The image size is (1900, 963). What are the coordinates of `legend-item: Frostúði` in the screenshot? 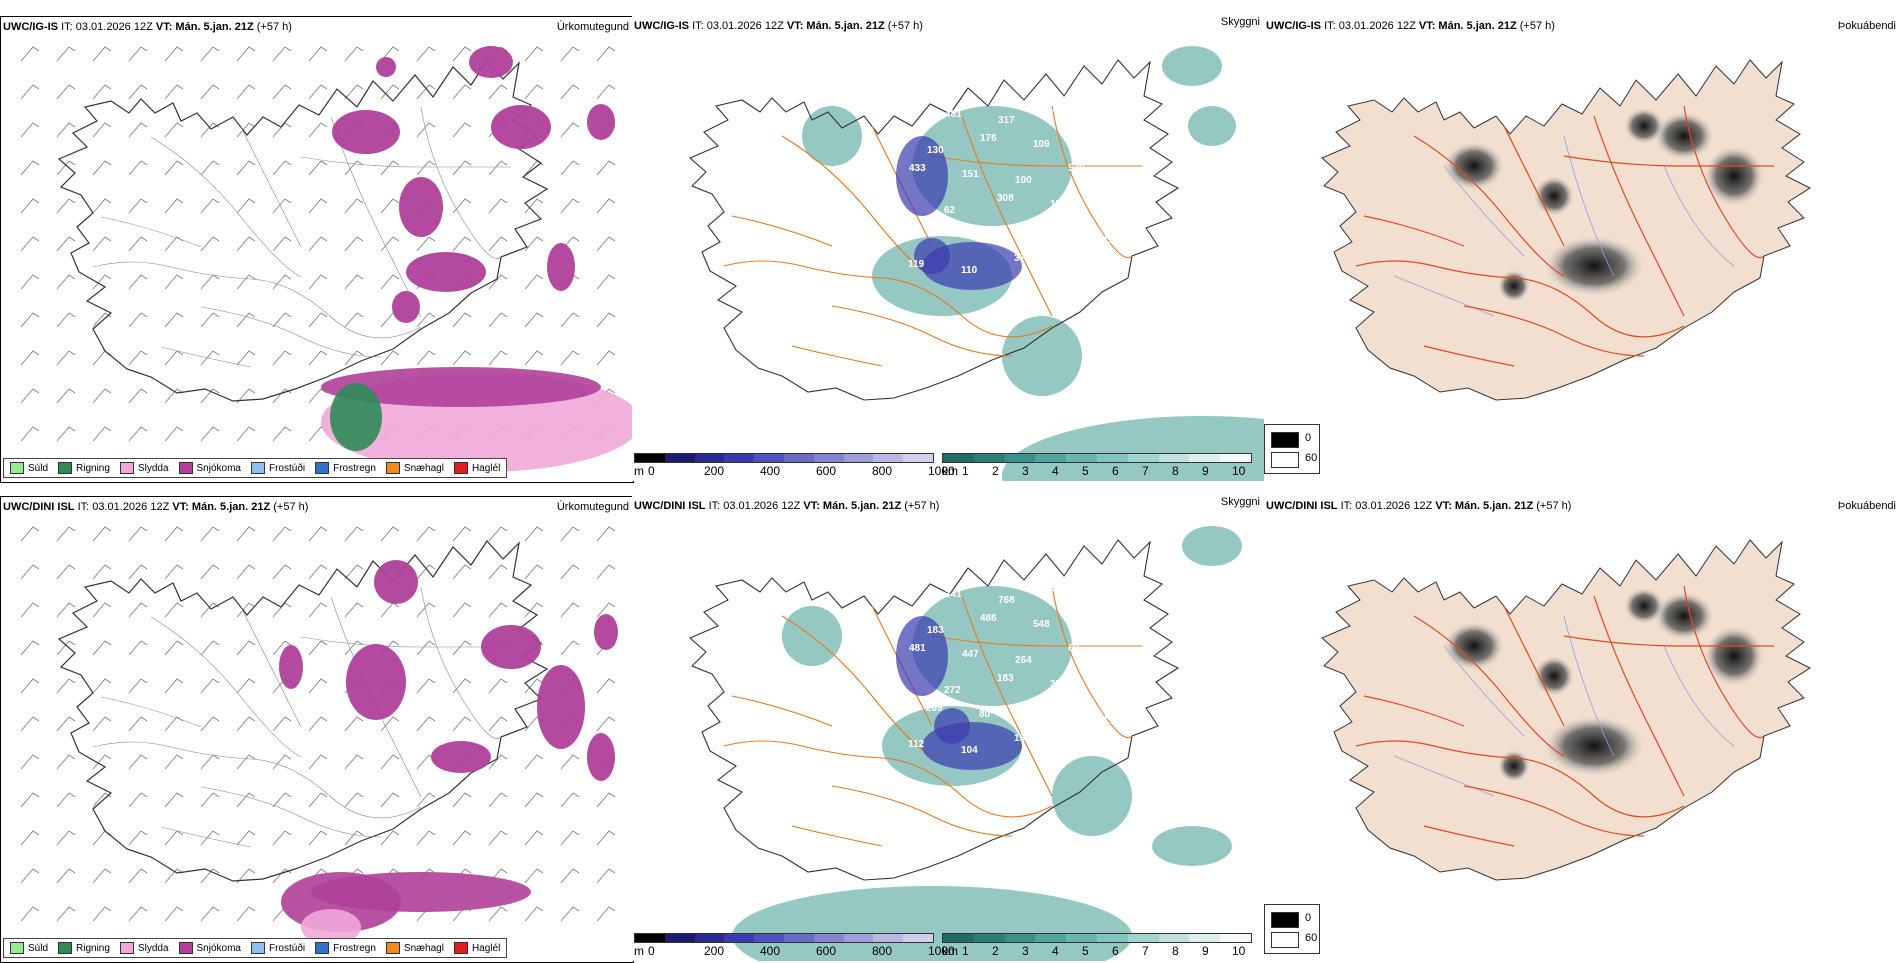 It's located at (277, 948).